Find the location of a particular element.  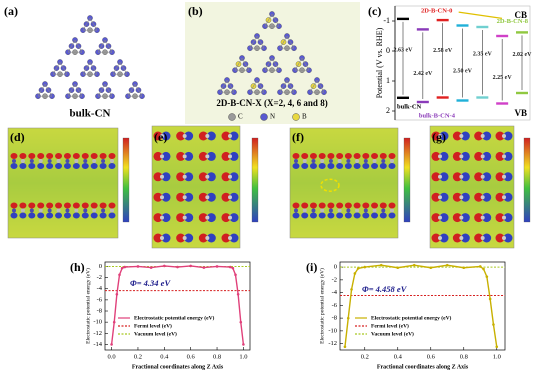

y-tick-label: -2 is located at coordinates (334, 279).